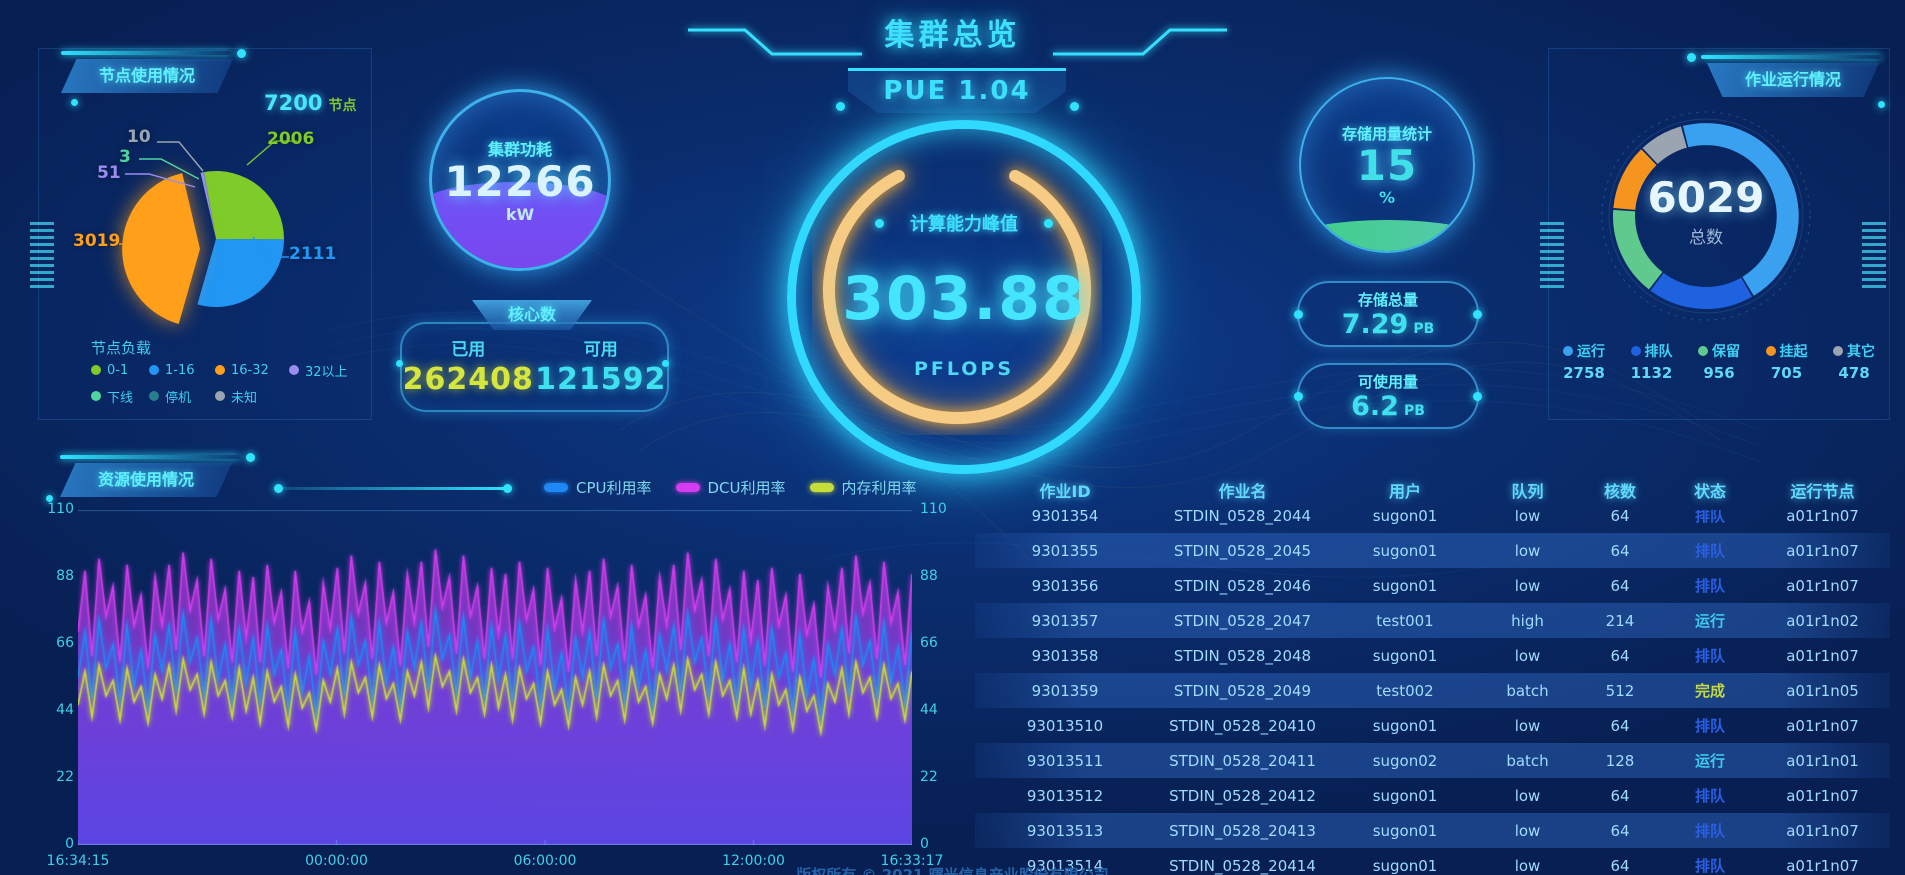  I want to click on power-value: 12266, so click(520, 182).